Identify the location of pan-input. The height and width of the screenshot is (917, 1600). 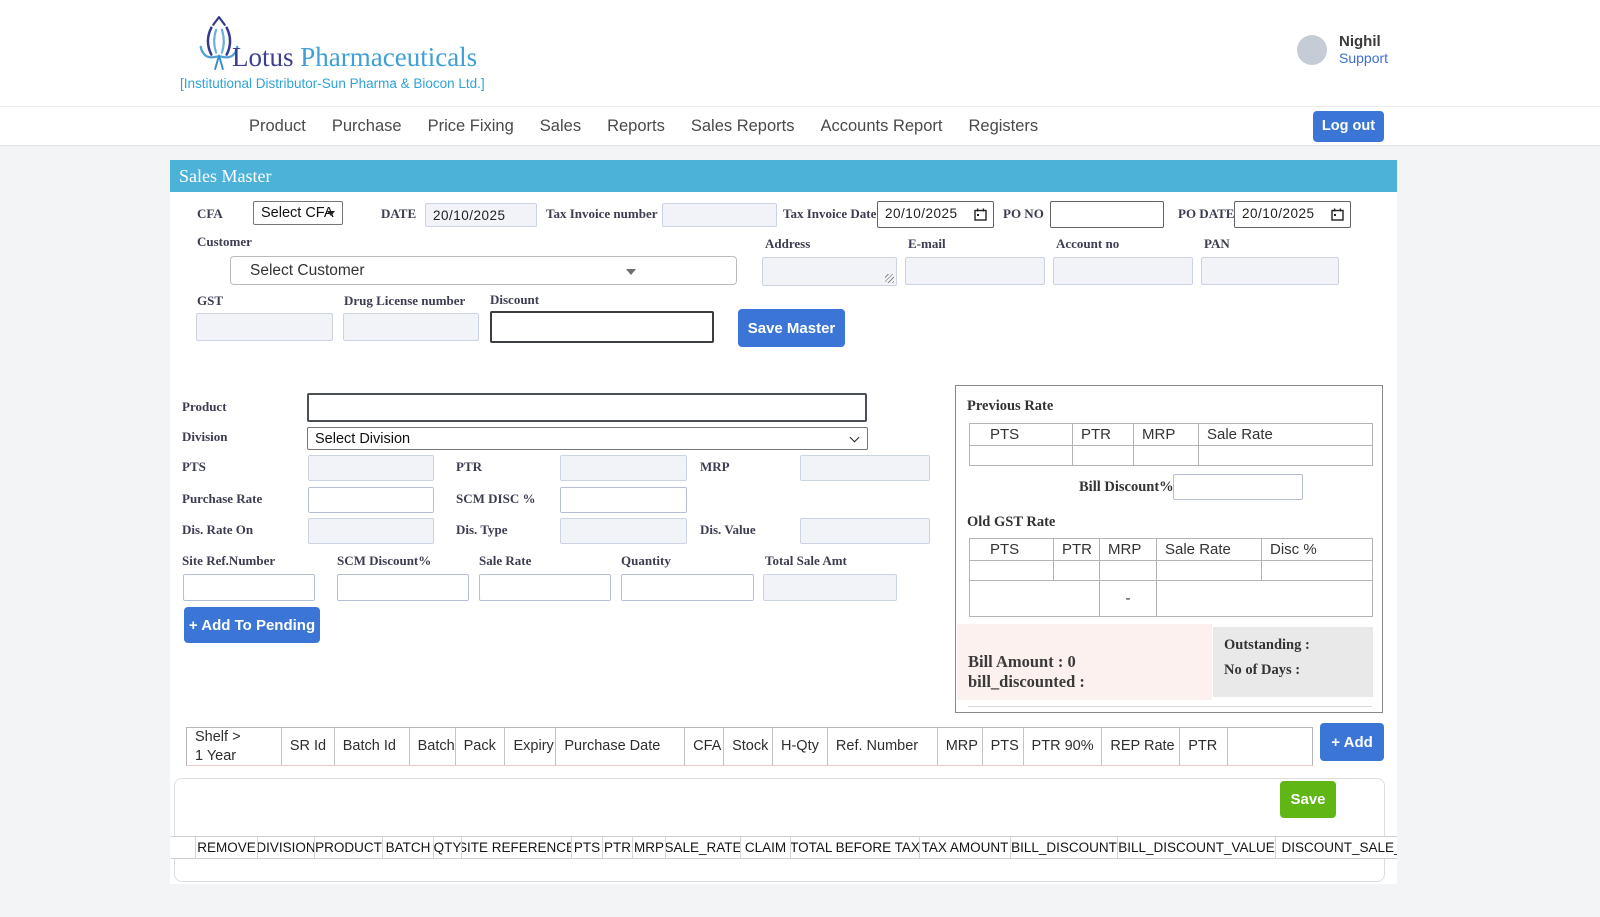
(1270, 271).